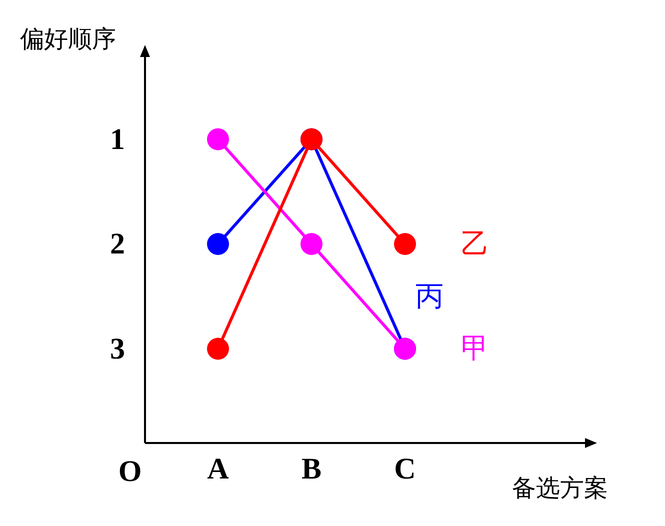 Image resolution: width=665 pixels, height=526 pixels. What do you see at coordinates (117, 349) in the screenshot?
I see `y-tick-label: 3` at bounding box center [117, 349].